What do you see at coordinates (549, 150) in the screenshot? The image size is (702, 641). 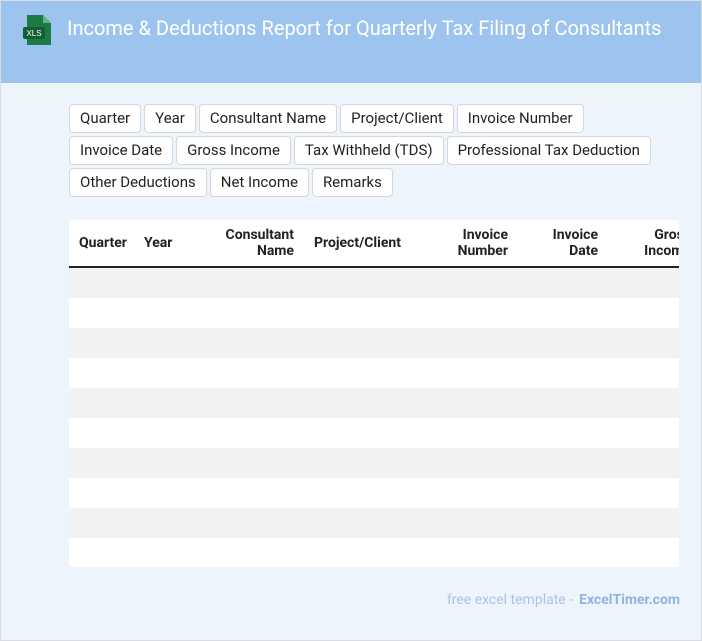 I see `field-chip: Professional Tax Deduction` at bounding box center [549, 150].